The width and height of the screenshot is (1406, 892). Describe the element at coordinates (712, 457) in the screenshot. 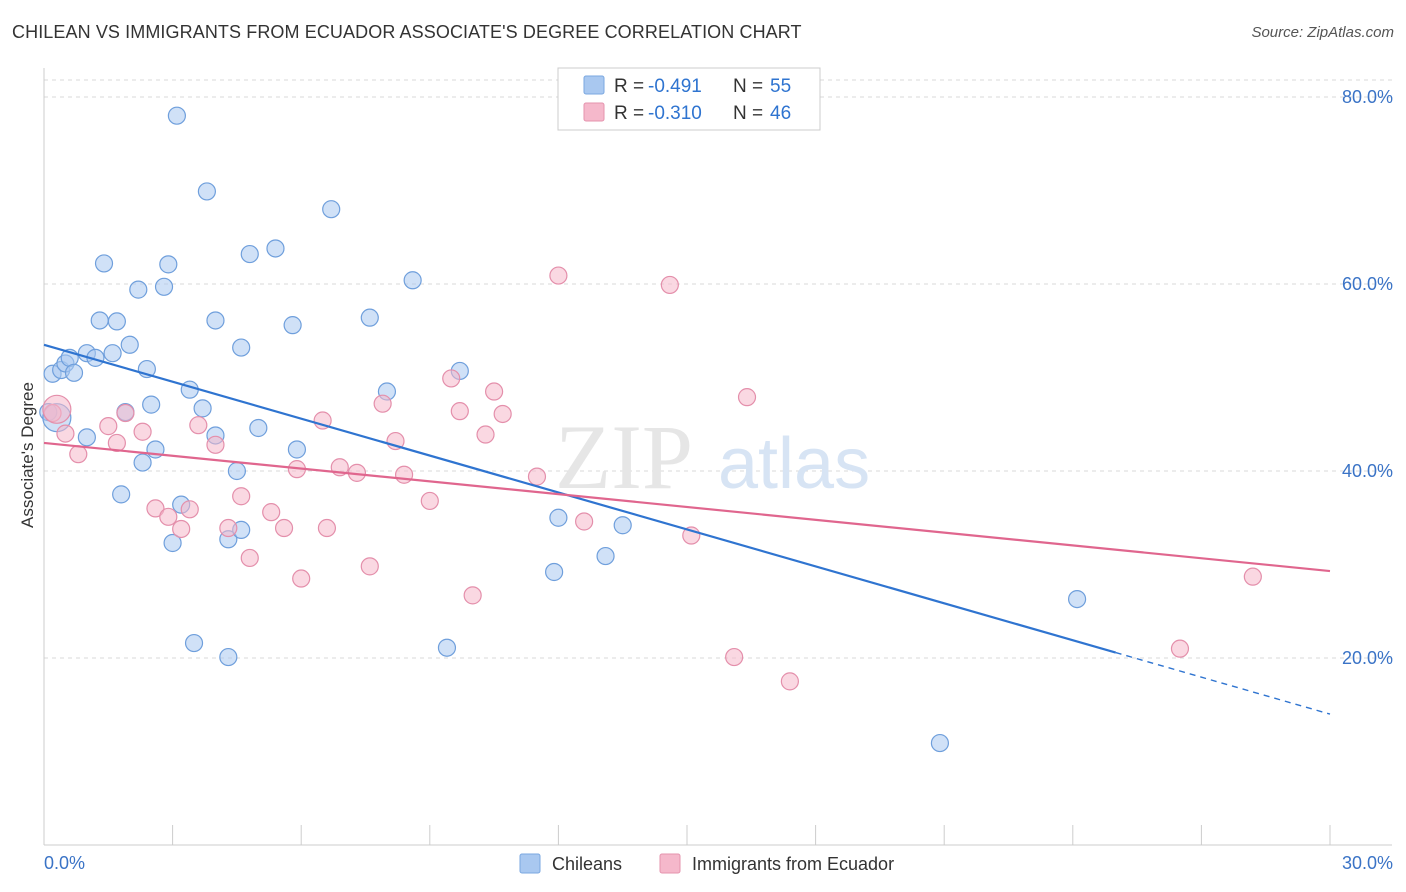

I see `watermark: ZIP atlas` at that location.